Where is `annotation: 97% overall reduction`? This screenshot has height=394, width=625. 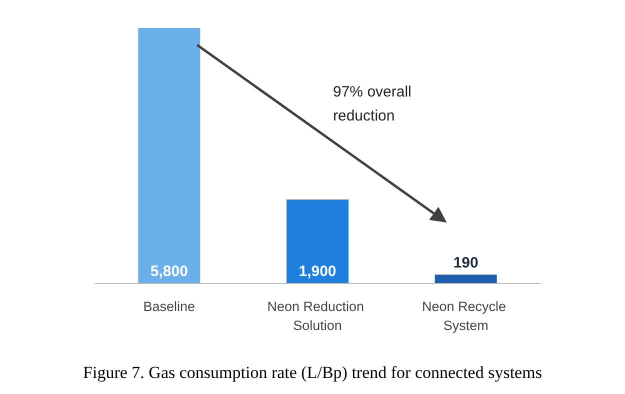
annotation: 97% overall reduction is located at coordinates (374, 104).